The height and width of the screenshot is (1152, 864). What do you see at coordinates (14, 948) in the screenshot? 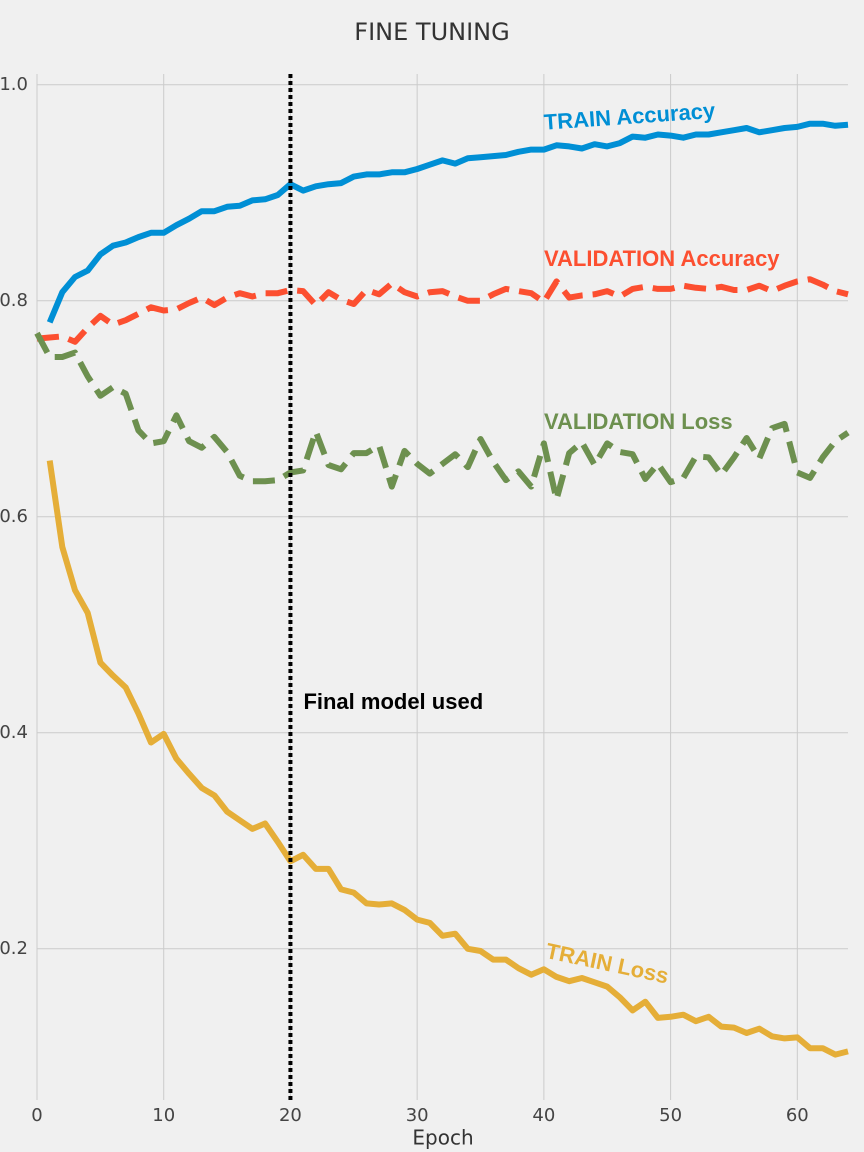
I see `y-tick-label: 0.2` at bounding box center [14, 948].